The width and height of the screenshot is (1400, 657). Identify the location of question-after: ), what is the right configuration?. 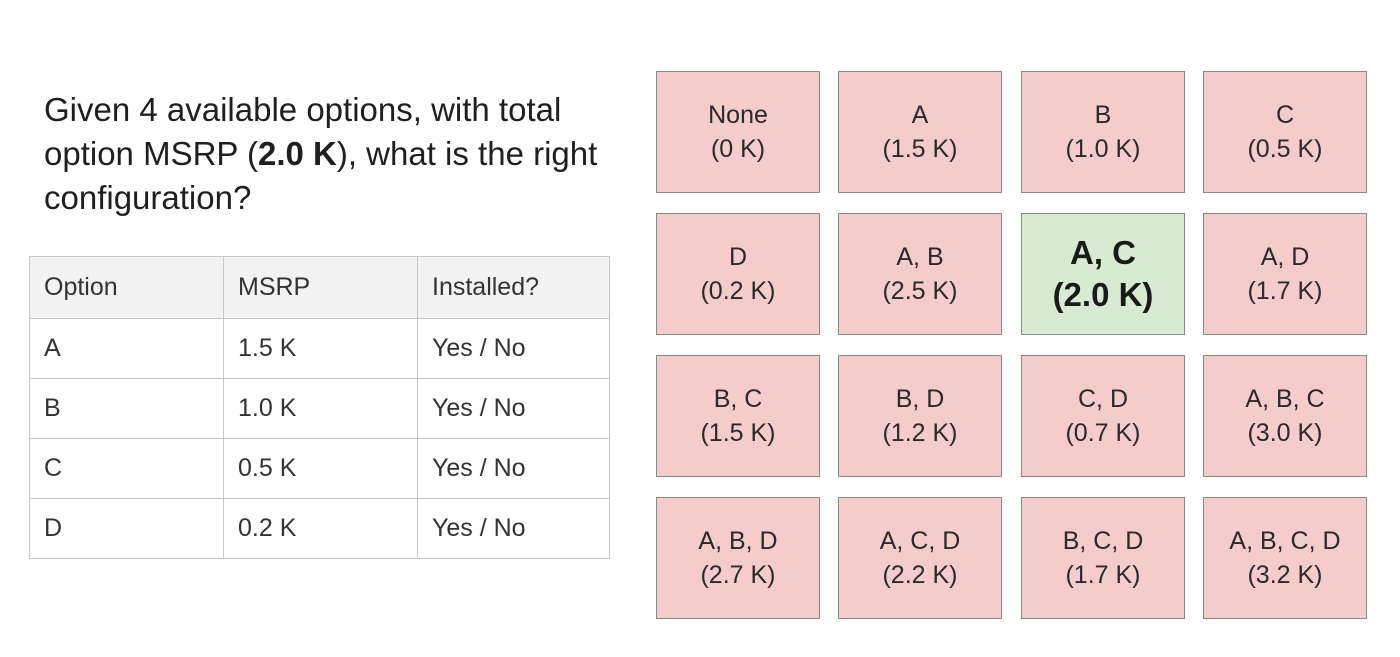
(321, 175).